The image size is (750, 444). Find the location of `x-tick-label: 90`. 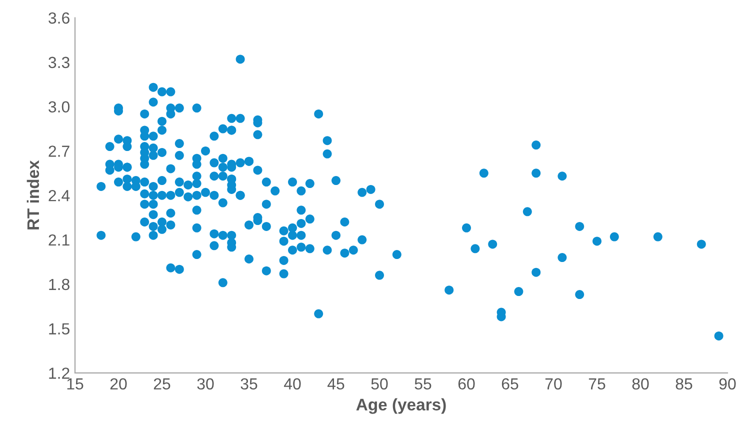

x-tick-label: 90 is located at coordinates (727, 384).